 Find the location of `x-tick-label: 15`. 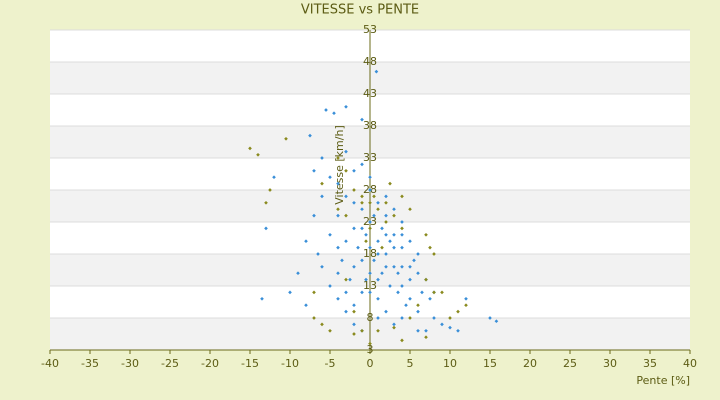

x-tick-label: 15 is located at coordinates (490, 363).